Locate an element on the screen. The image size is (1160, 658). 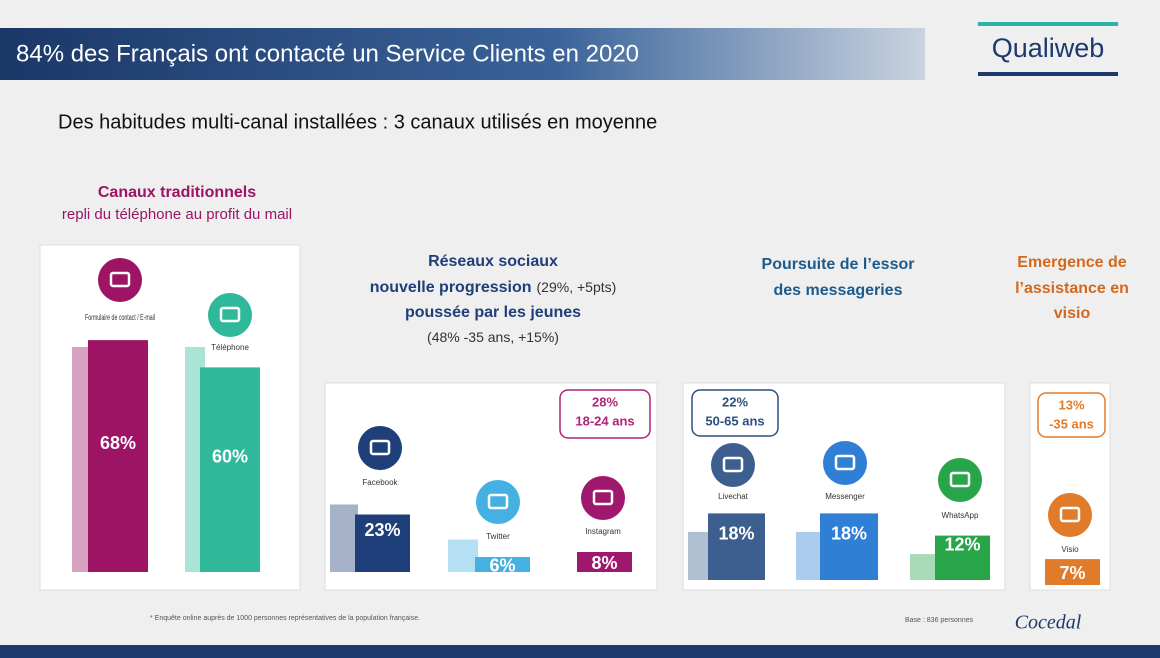
group-heading: Réseaux sociaux is located at coordinates (493, 261).